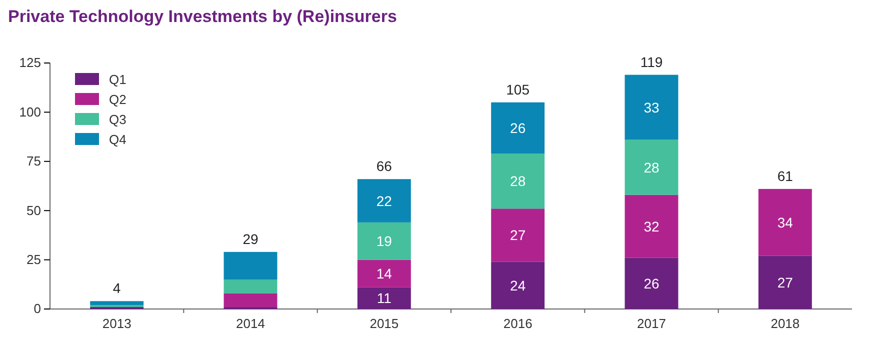 The image size is (882, 348). I want to click on data-label: 22, so click(384, 200).